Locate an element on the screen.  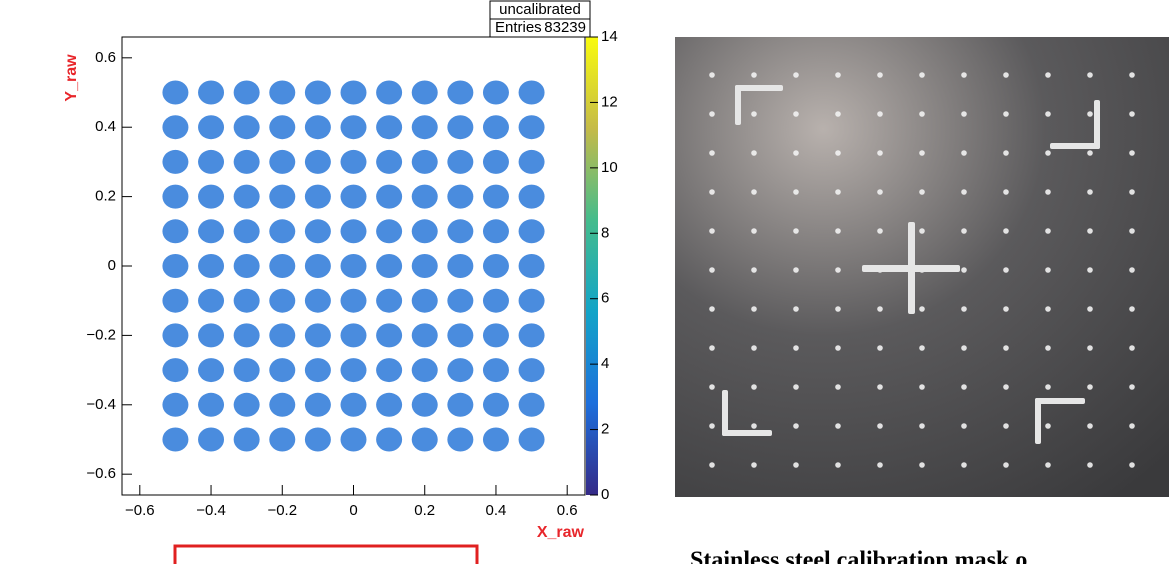
x-tick-label: 0.4 is located at coordinates (496, 510).